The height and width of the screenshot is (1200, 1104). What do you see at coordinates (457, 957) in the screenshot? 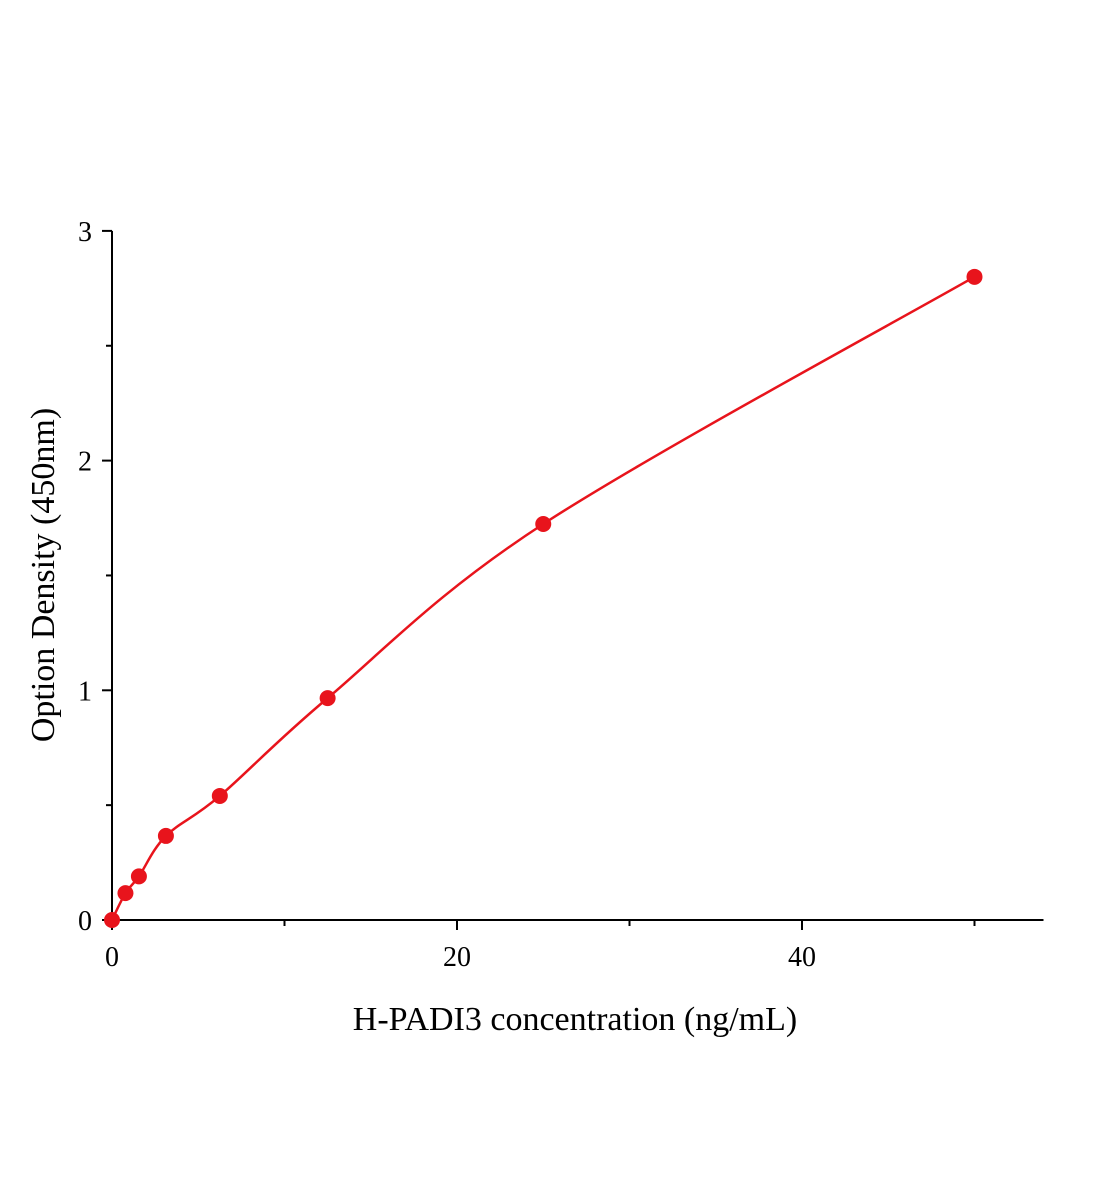
I see `x-tick-label: 20` at bounding box center [457, 957].